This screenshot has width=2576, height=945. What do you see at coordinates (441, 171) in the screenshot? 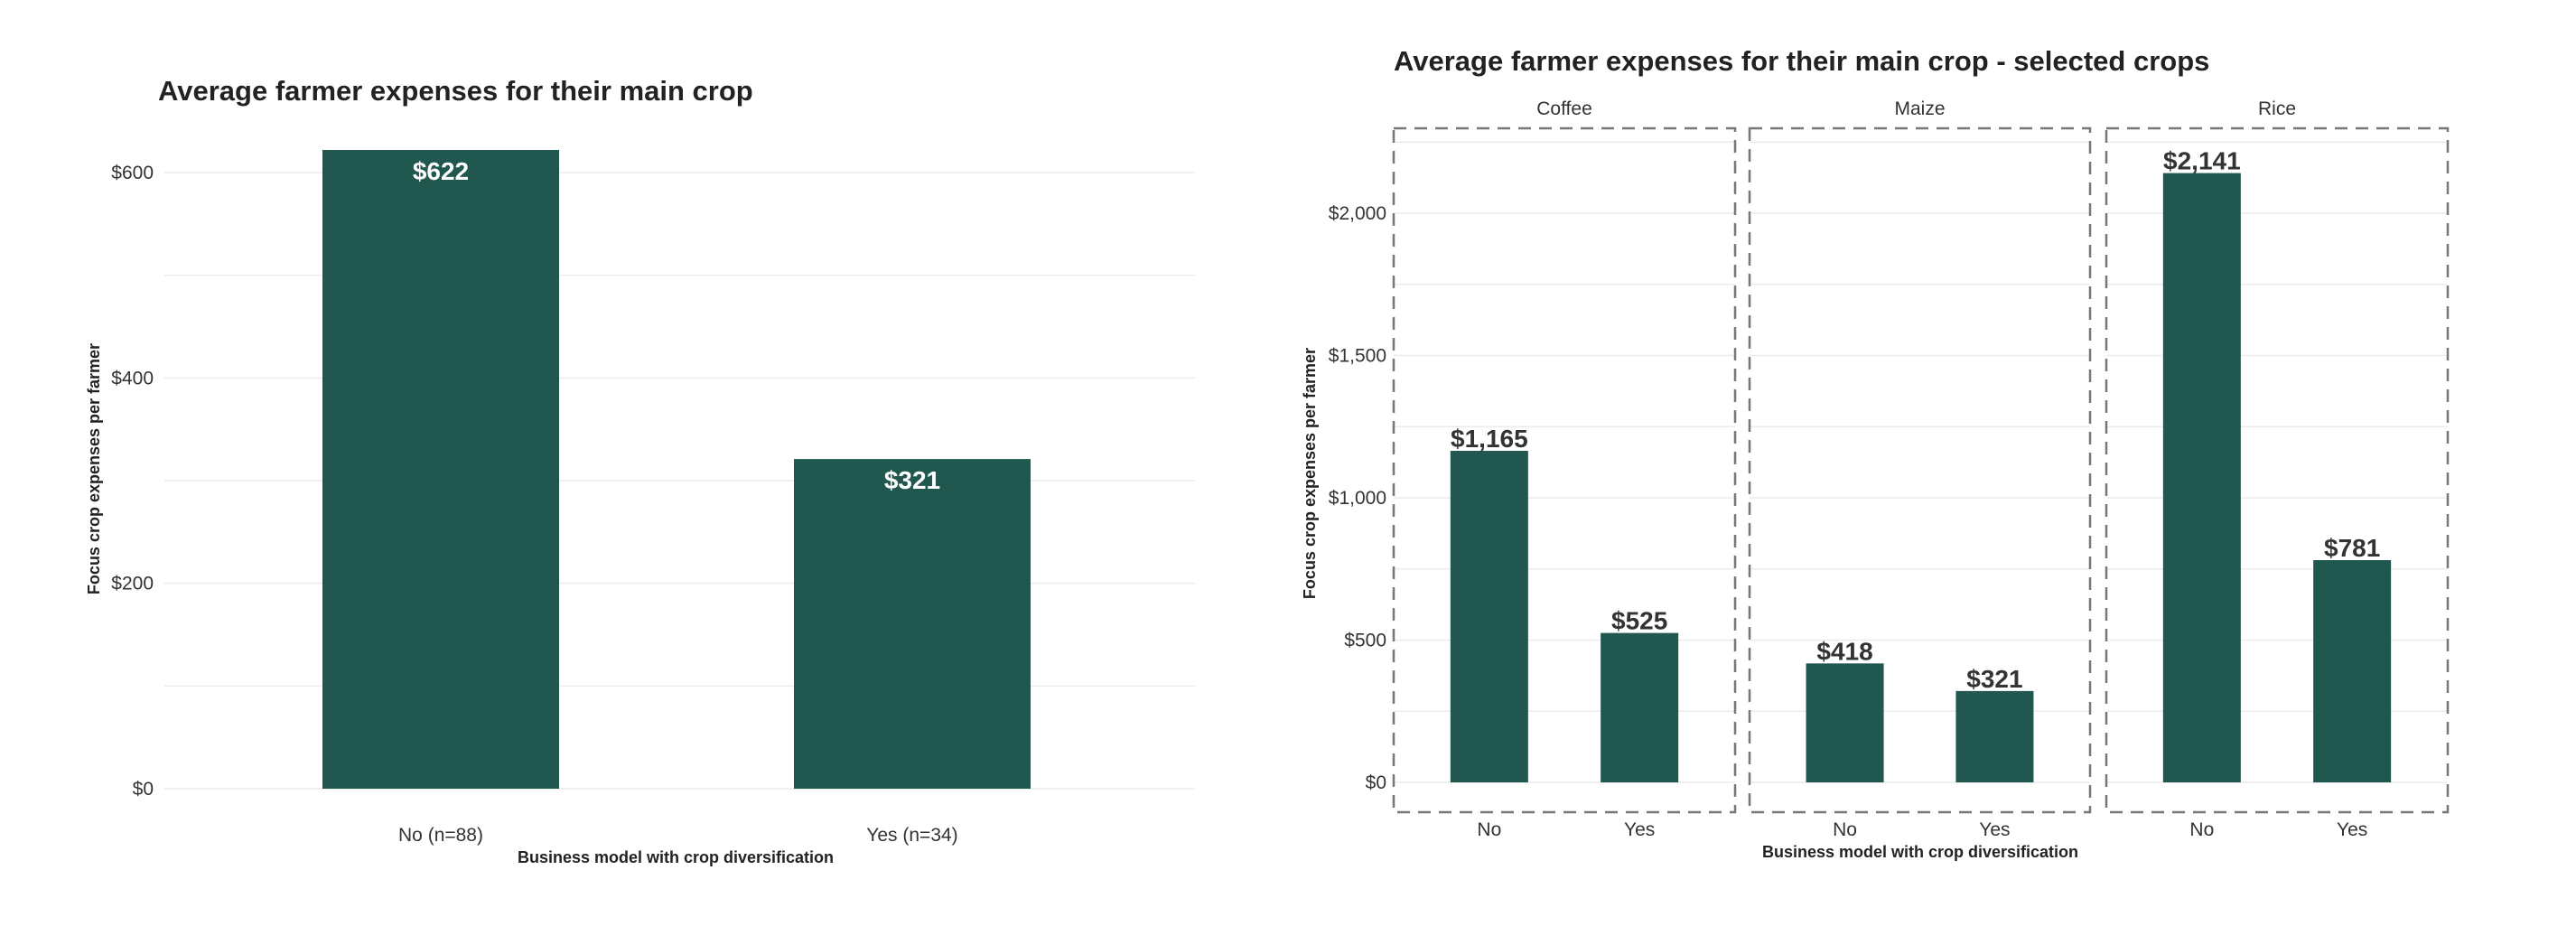
I see `bar-value-label: $622` at bounding box center [441, 171].